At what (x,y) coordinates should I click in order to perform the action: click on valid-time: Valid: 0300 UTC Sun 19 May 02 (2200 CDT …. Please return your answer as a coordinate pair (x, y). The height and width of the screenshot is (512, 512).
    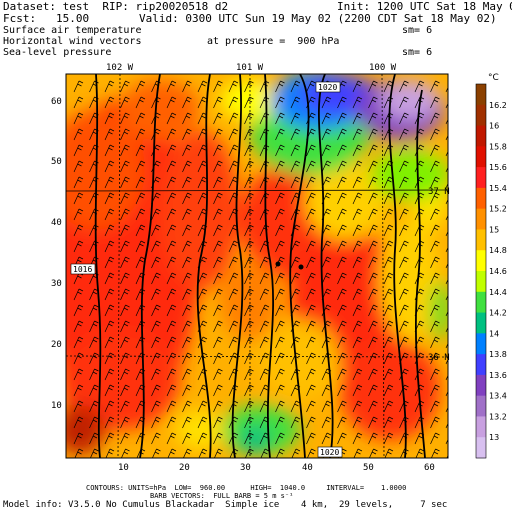
    Looking at the image, I should click on (318, 18).